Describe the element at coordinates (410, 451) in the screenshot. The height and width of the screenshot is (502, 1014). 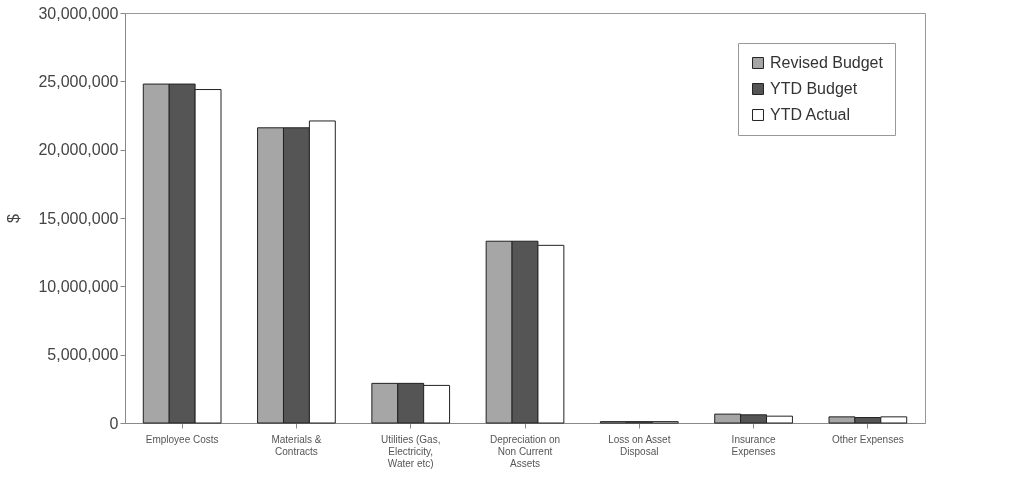
I see `x-tick-label: Utilities (Gas, Electricity, Water etc)` at that location.